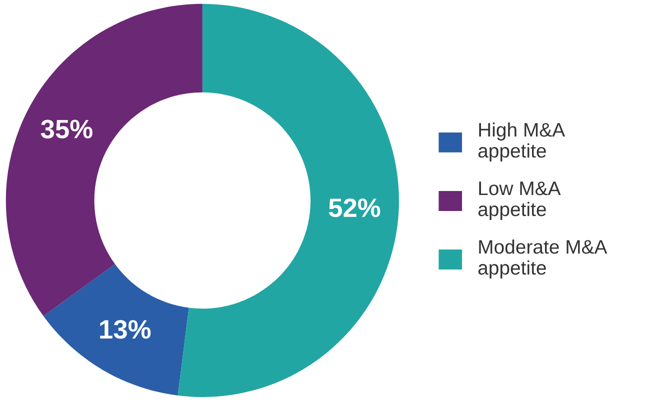  What do you see at coordinates (522, 142) in the screenshot?
I see `legend-label: High M&A appetite` at bounding box center [522, 142].